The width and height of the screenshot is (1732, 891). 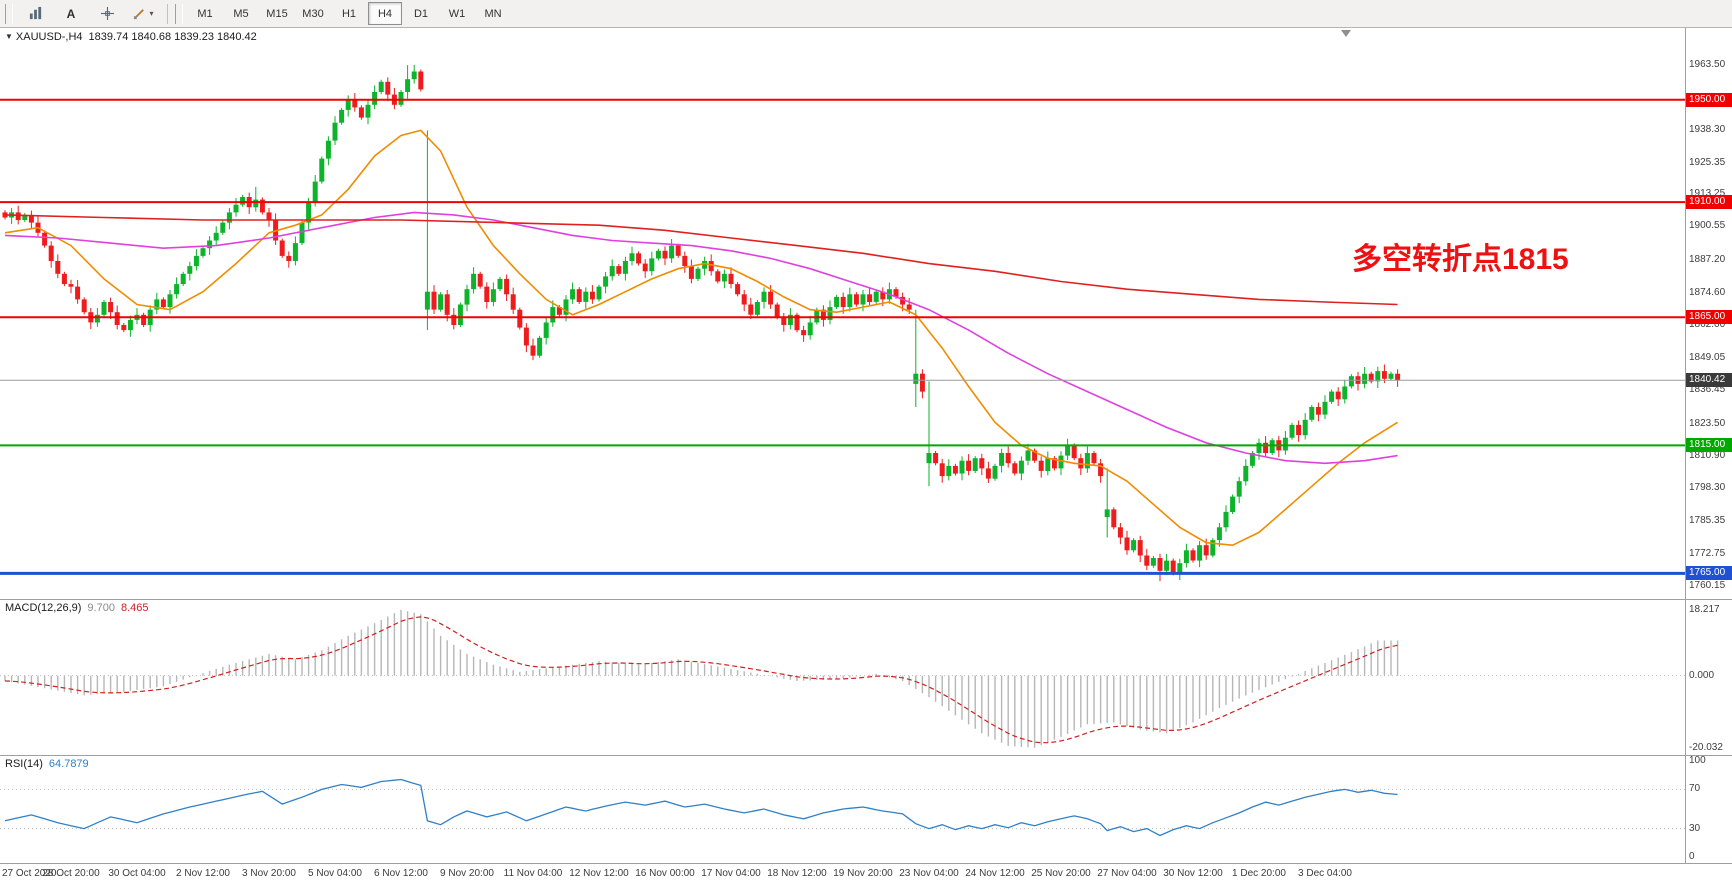 What do you see at coordinates (89, 13) in the screenshot?
I see `tool-buttons: A ▾` at bounding box center [89, 13].